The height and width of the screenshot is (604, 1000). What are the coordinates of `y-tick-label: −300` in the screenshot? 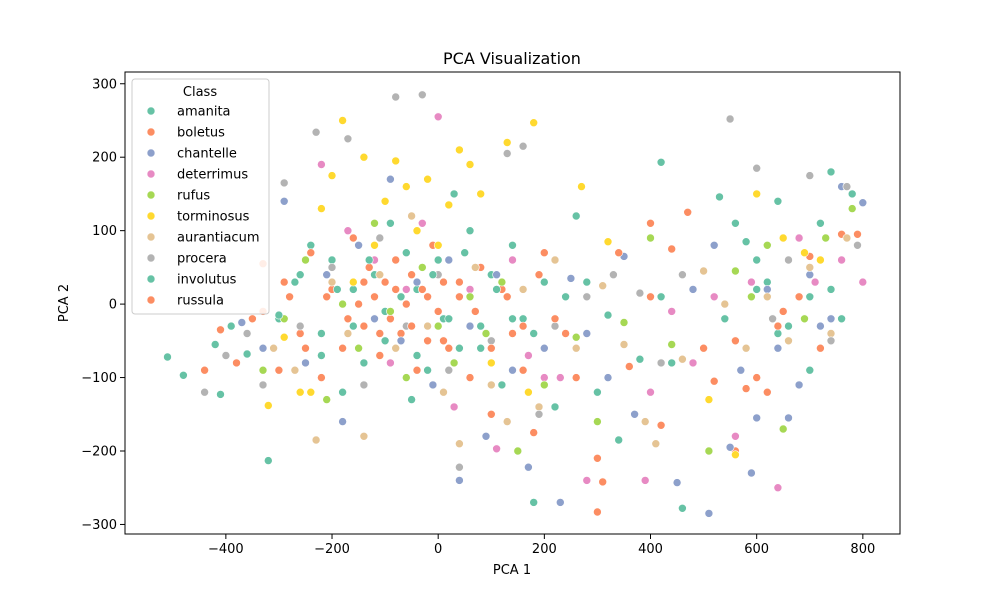 It's located at (99, 525).